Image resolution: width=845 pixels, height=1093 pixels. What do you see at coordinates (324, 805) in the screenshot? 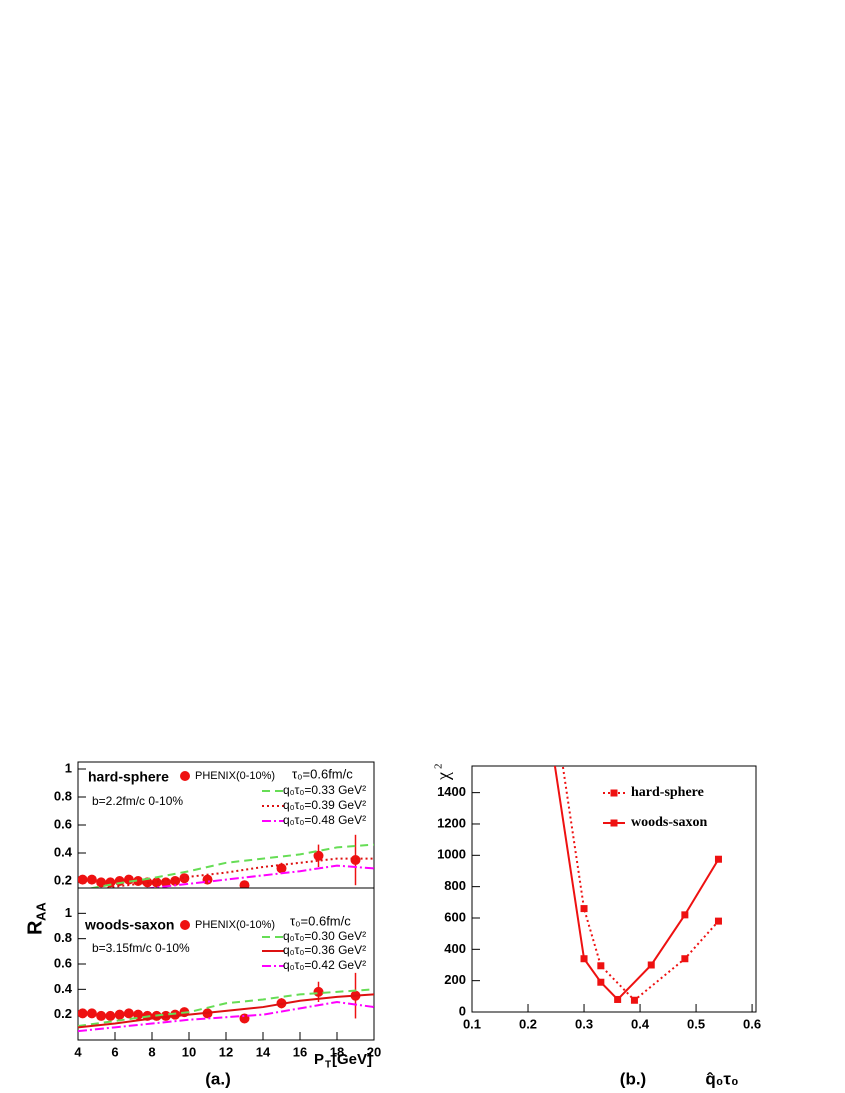
I see `legend-label: q₀τ₀=0.39 GeV²` at bounding box center [324, 805].